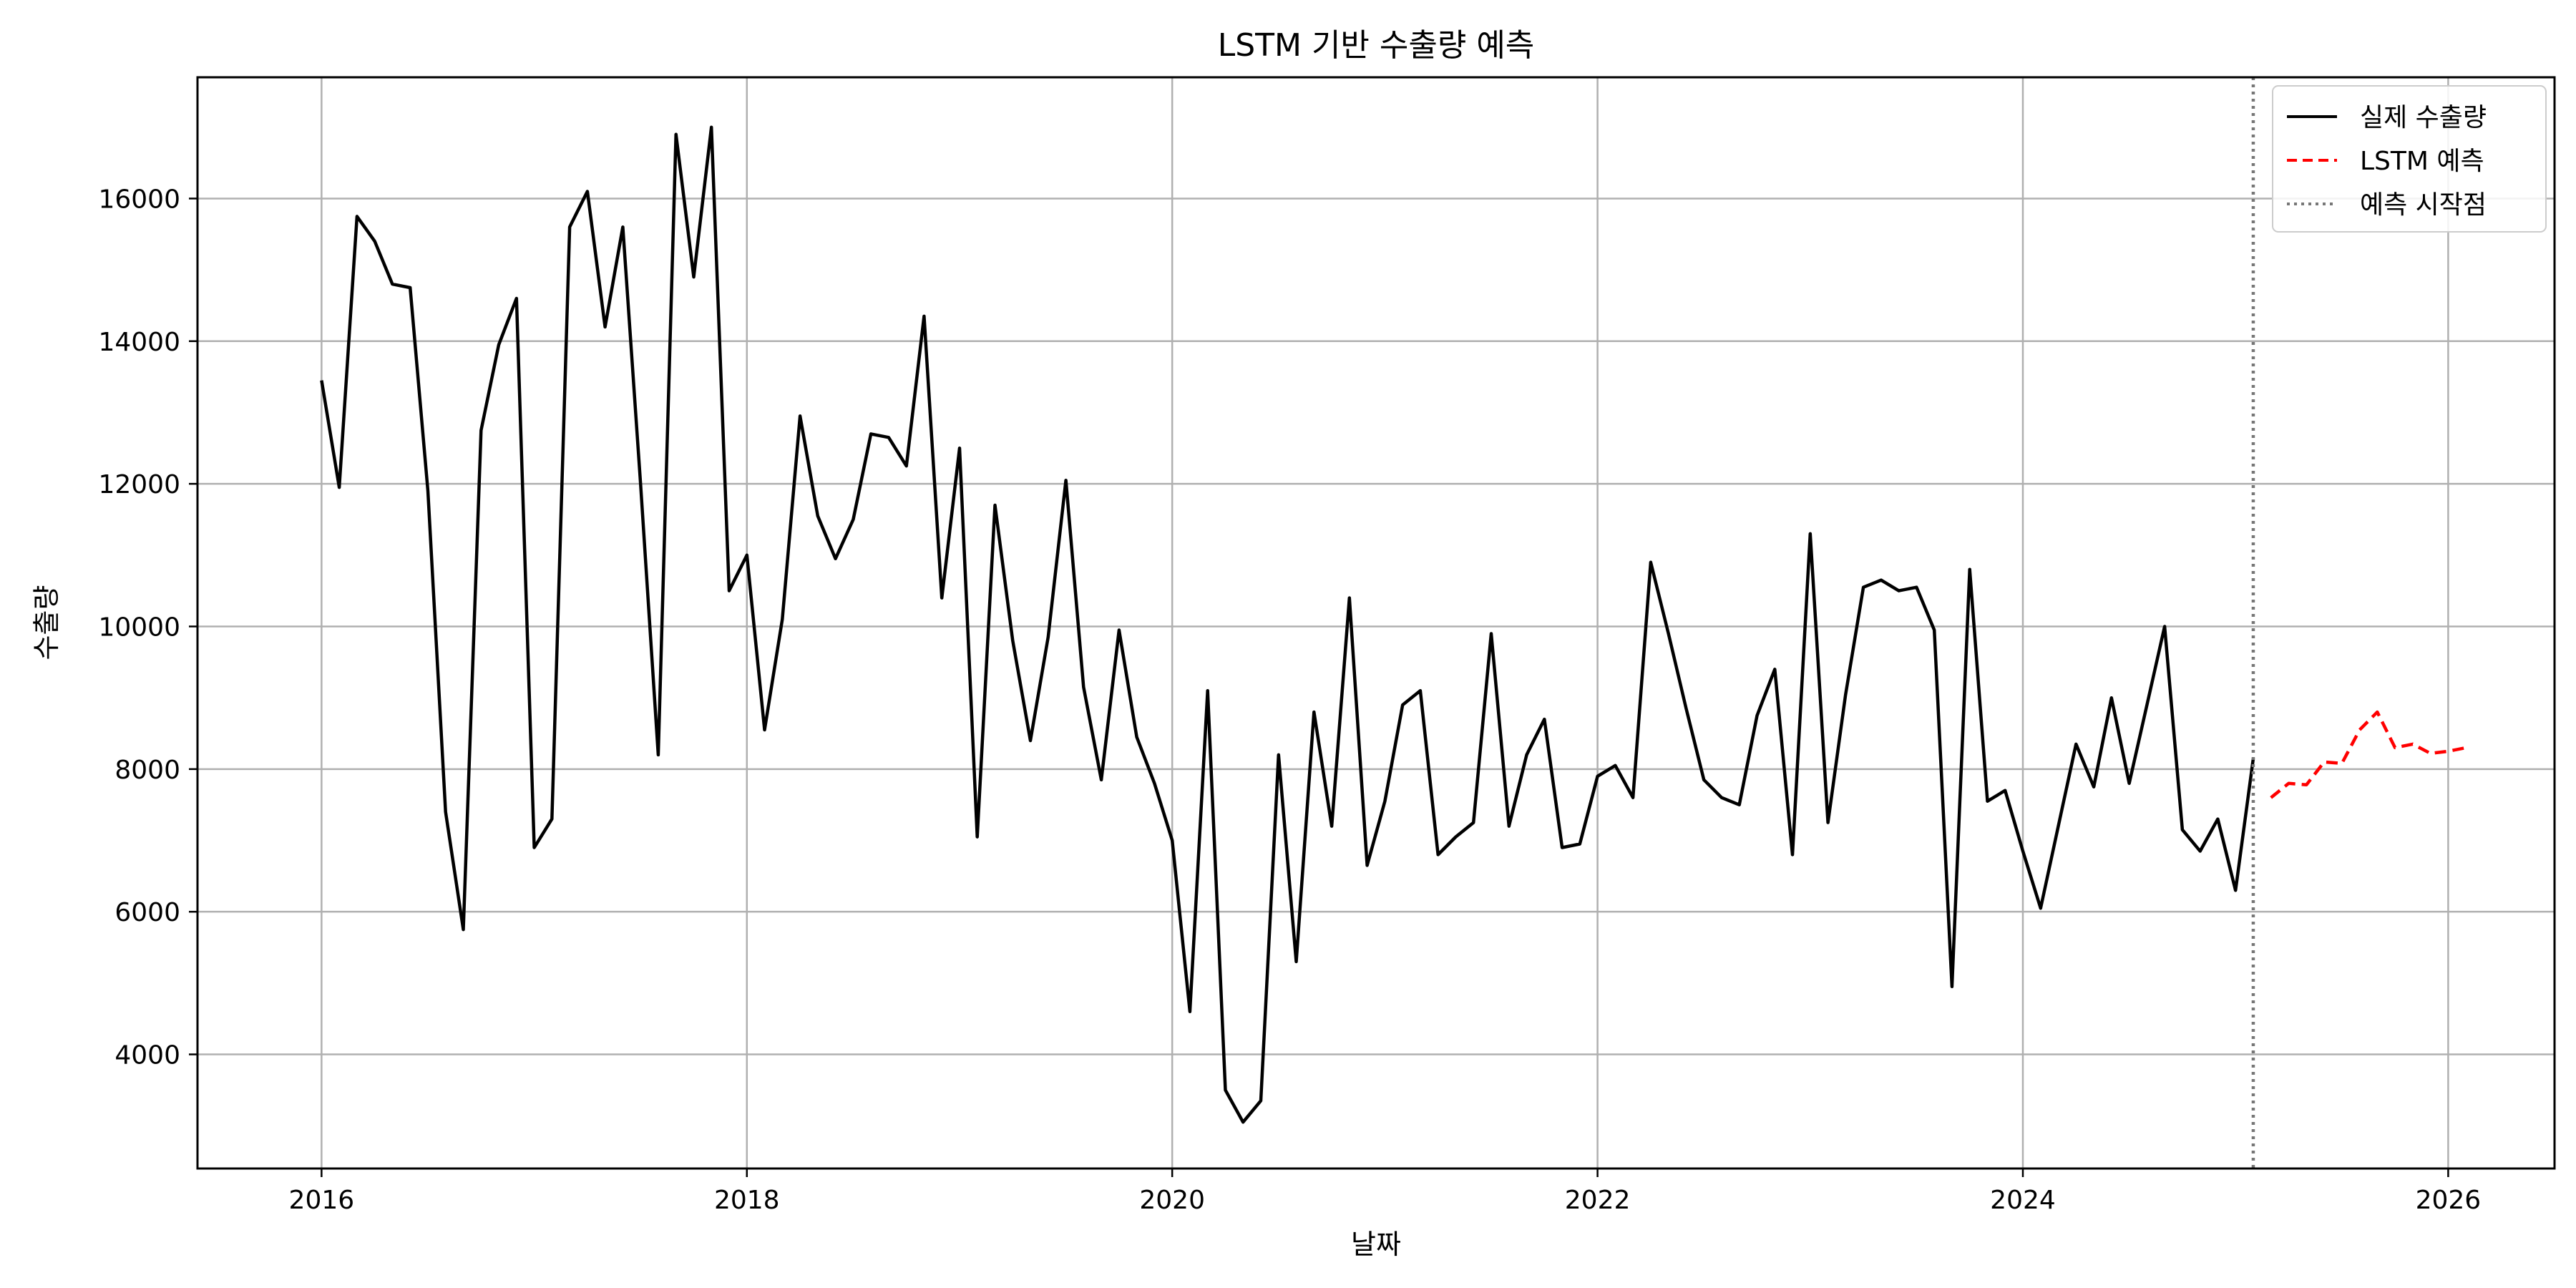 This screenshot has width=2576, height=1288. Describe the element at coordinates (139, 484) in the screenshot. I see `y-tick-label: 12000` at that location.